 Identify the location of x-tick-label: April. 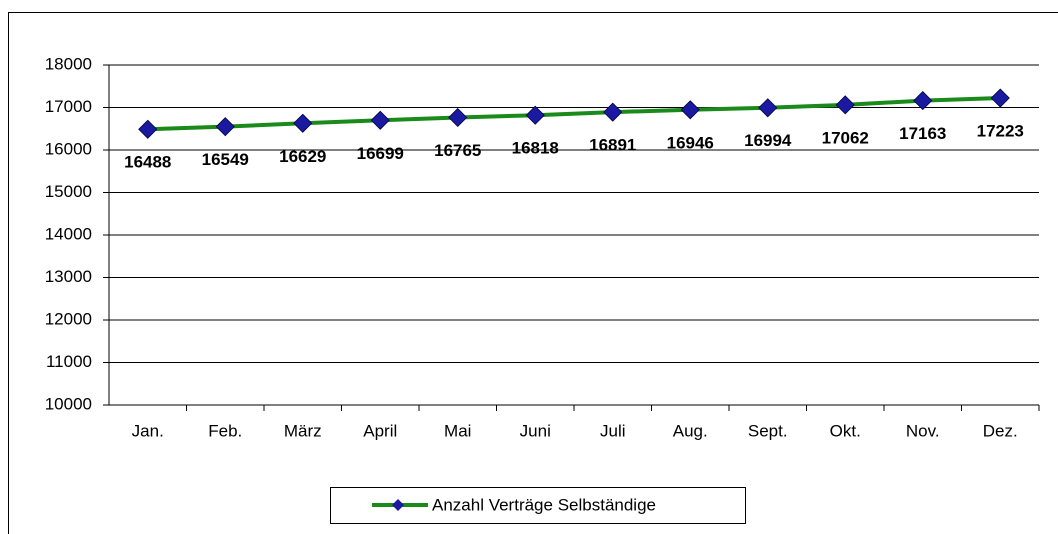
(380, 430).